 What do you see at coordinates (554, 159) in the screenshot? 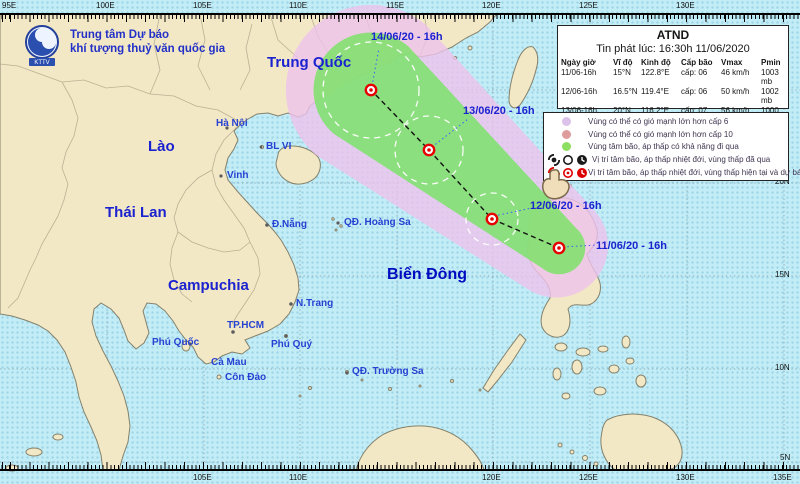
I see `cyclone-past-icon` at bounding box center [554, 159].